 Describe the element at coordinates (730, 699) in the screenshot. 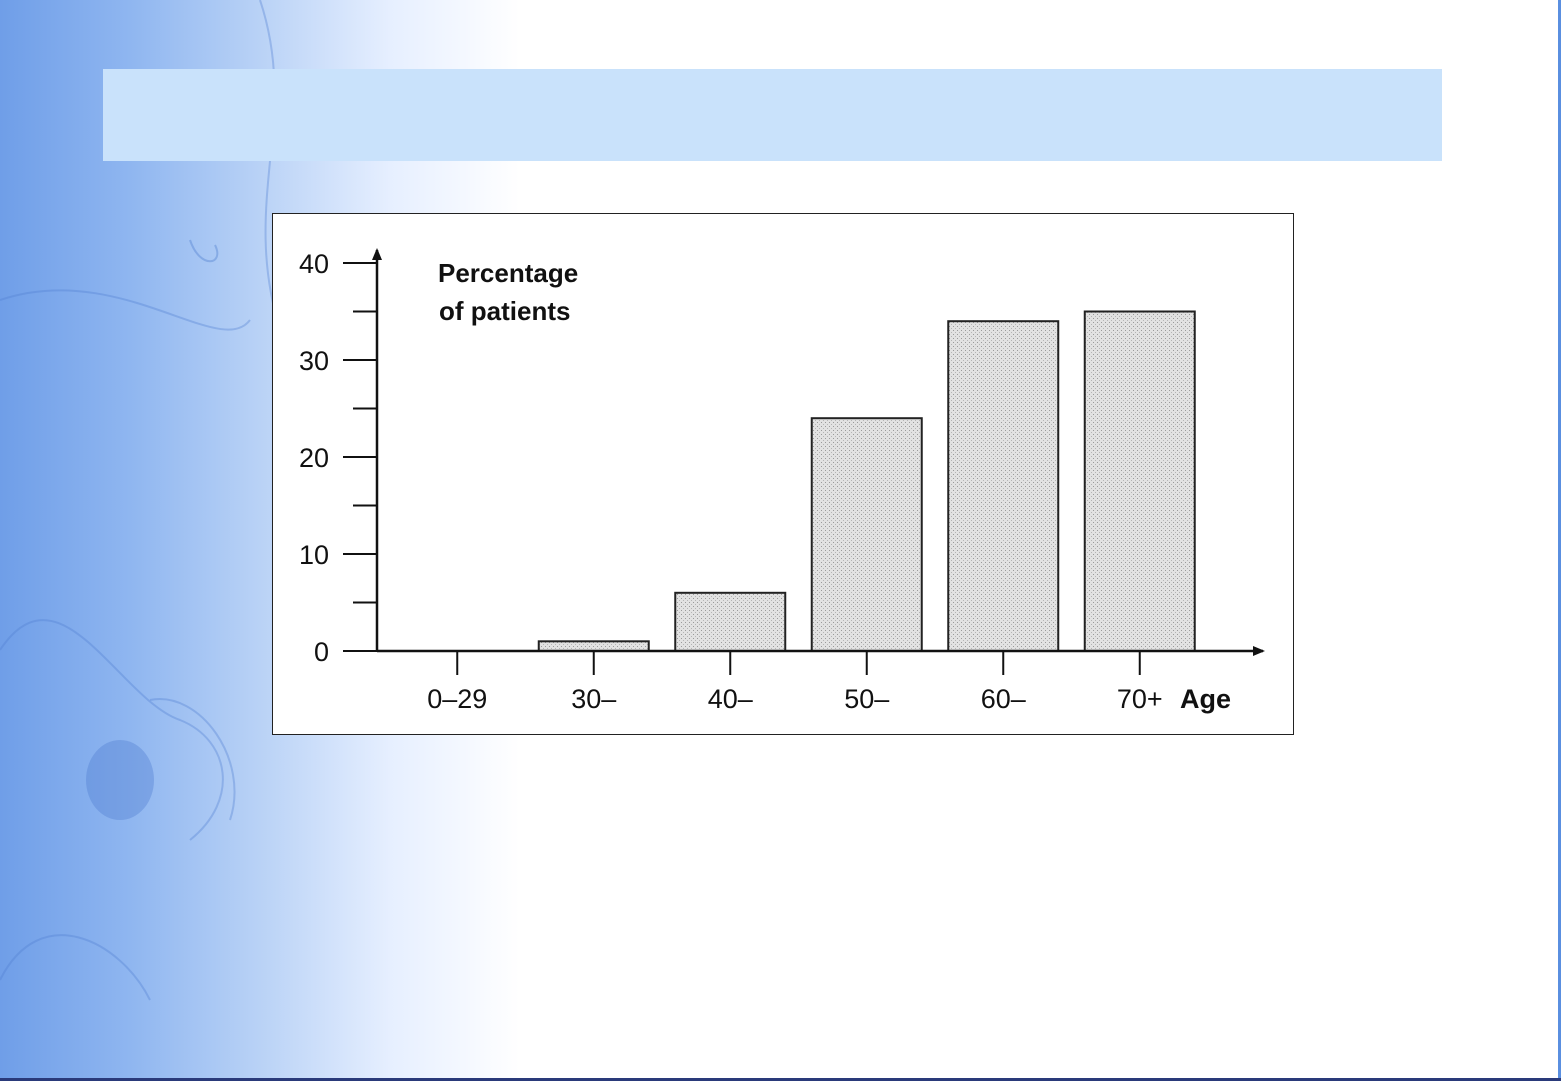

I see `x-tick-label: 40–` at that location.